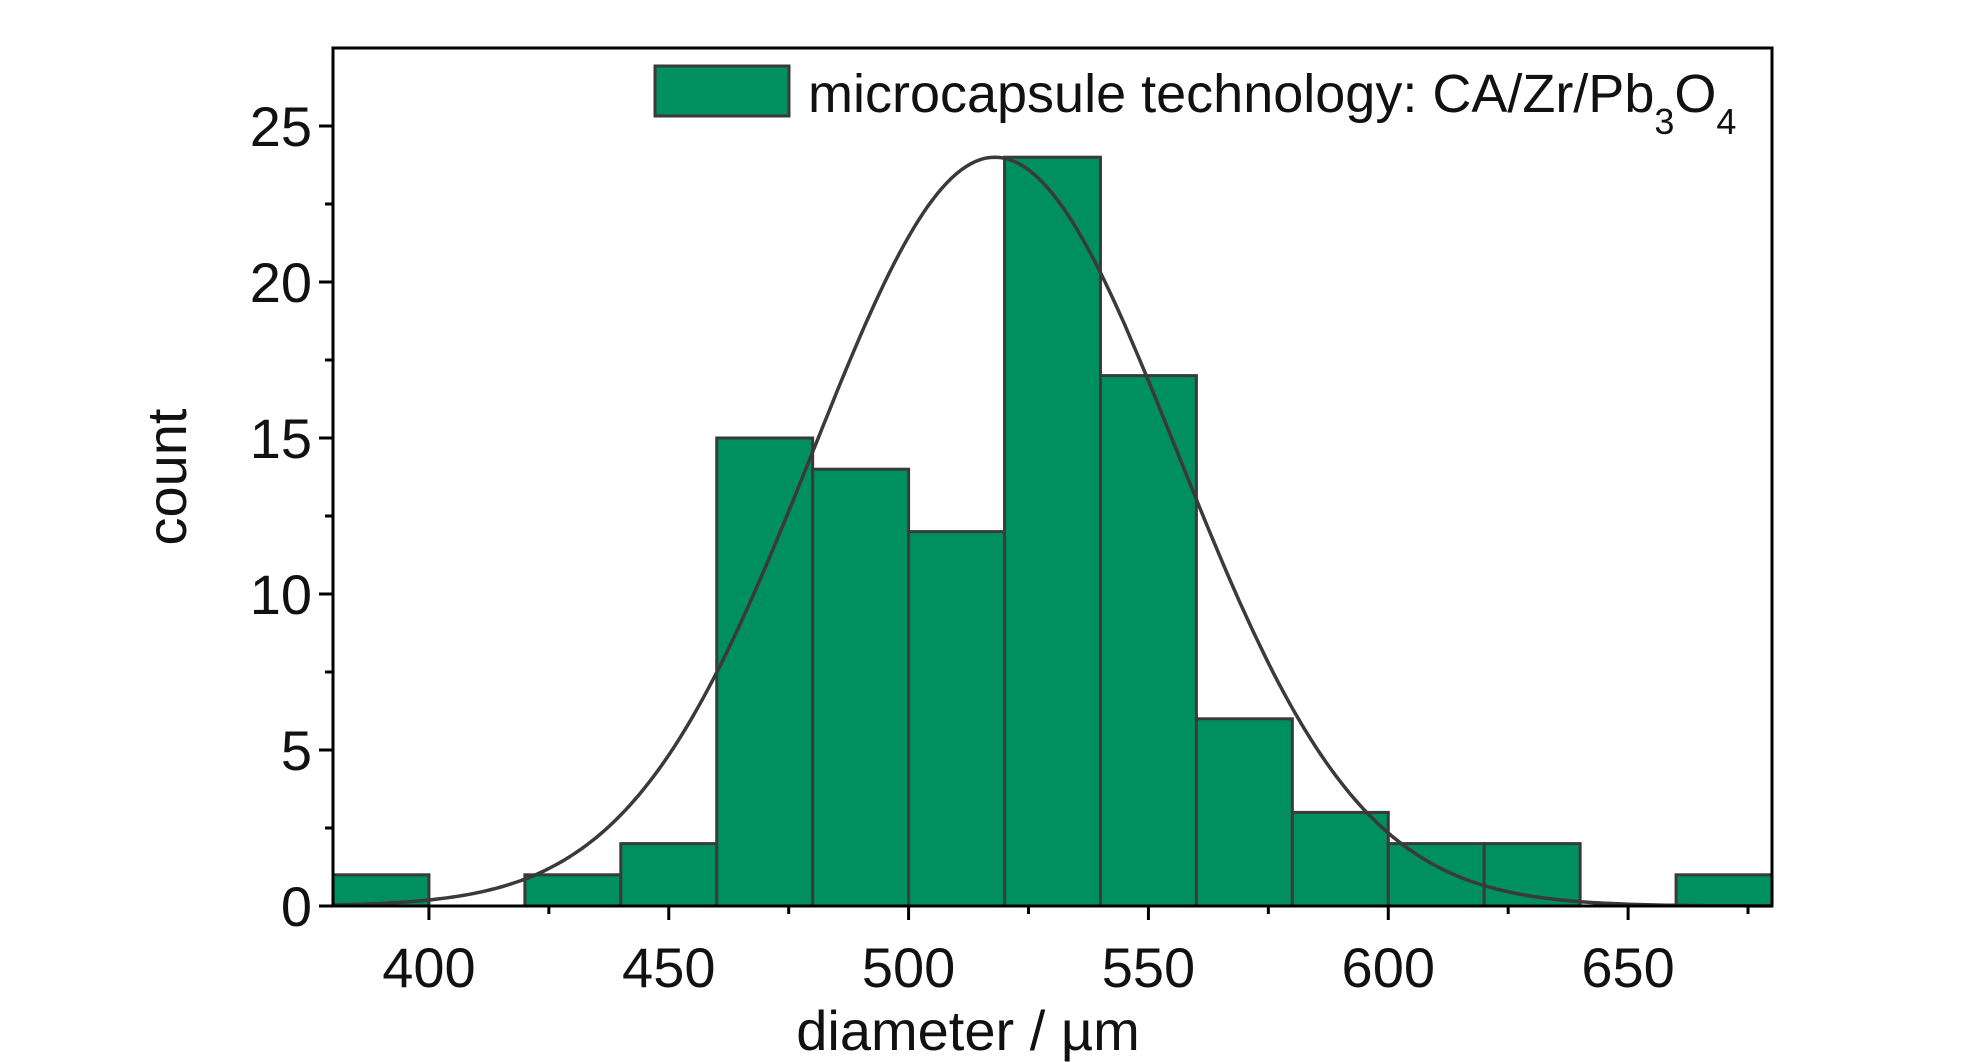 Image resolution: width=1984 pixels, height=1062 pixels. Describe the element at coordinates (166, 476) in the screenshot. I see `y-axis-title: count` at that location.